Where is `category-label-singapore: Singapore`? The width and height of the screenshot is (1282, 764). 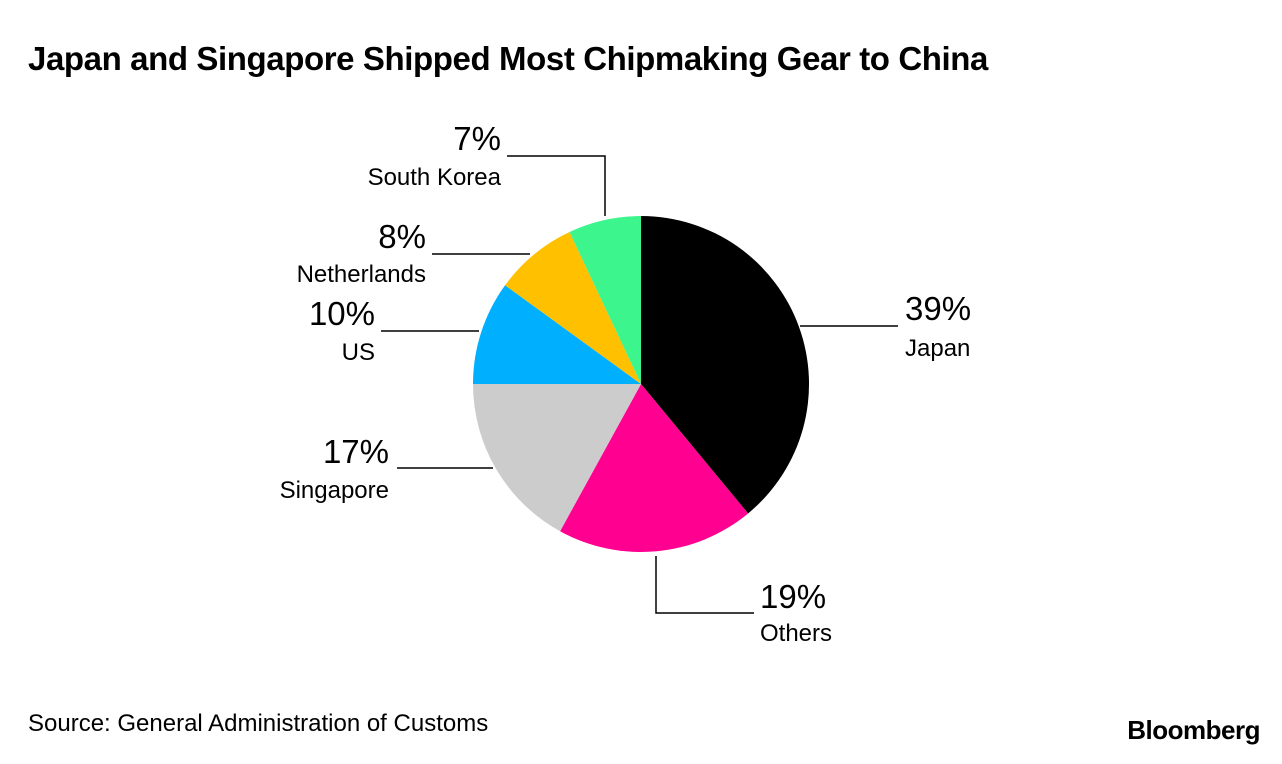
category-label-singapore: Singapore is located at coordinates (334, 490).